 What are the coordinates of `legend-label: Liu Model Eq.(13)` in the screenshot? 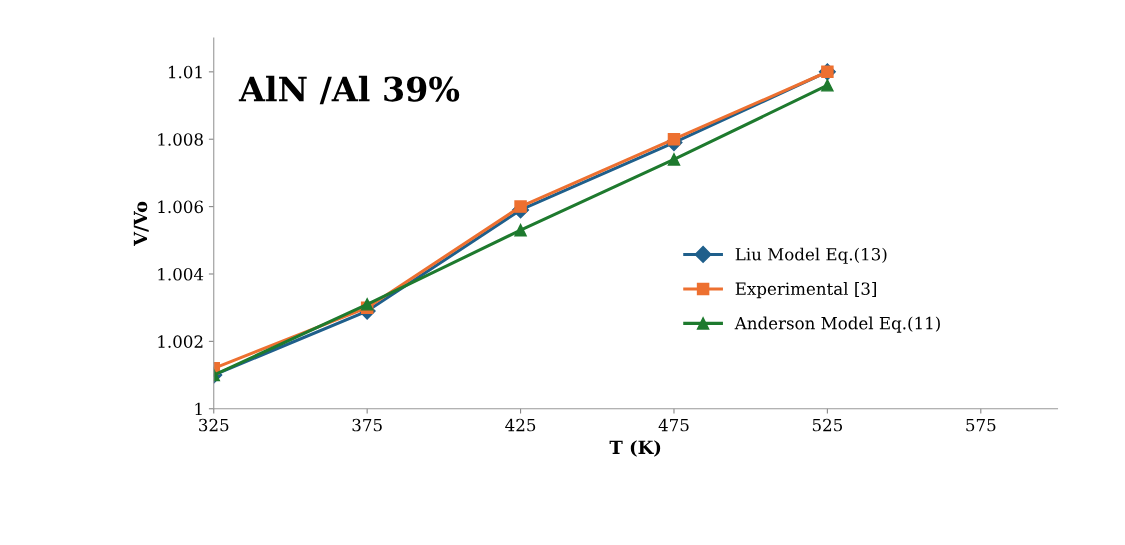 It's located at (811, 255).